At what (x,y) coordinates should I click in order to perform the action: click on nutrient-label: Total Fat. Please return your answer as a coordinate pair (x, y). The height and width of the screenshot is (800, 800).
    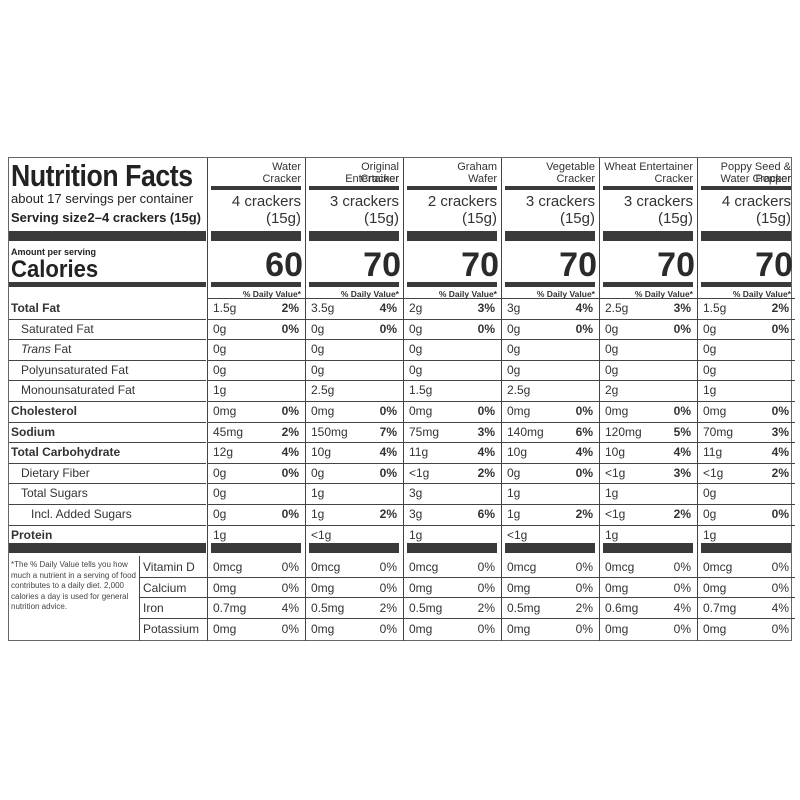
    Looking at the image, I should click on (36, 308).